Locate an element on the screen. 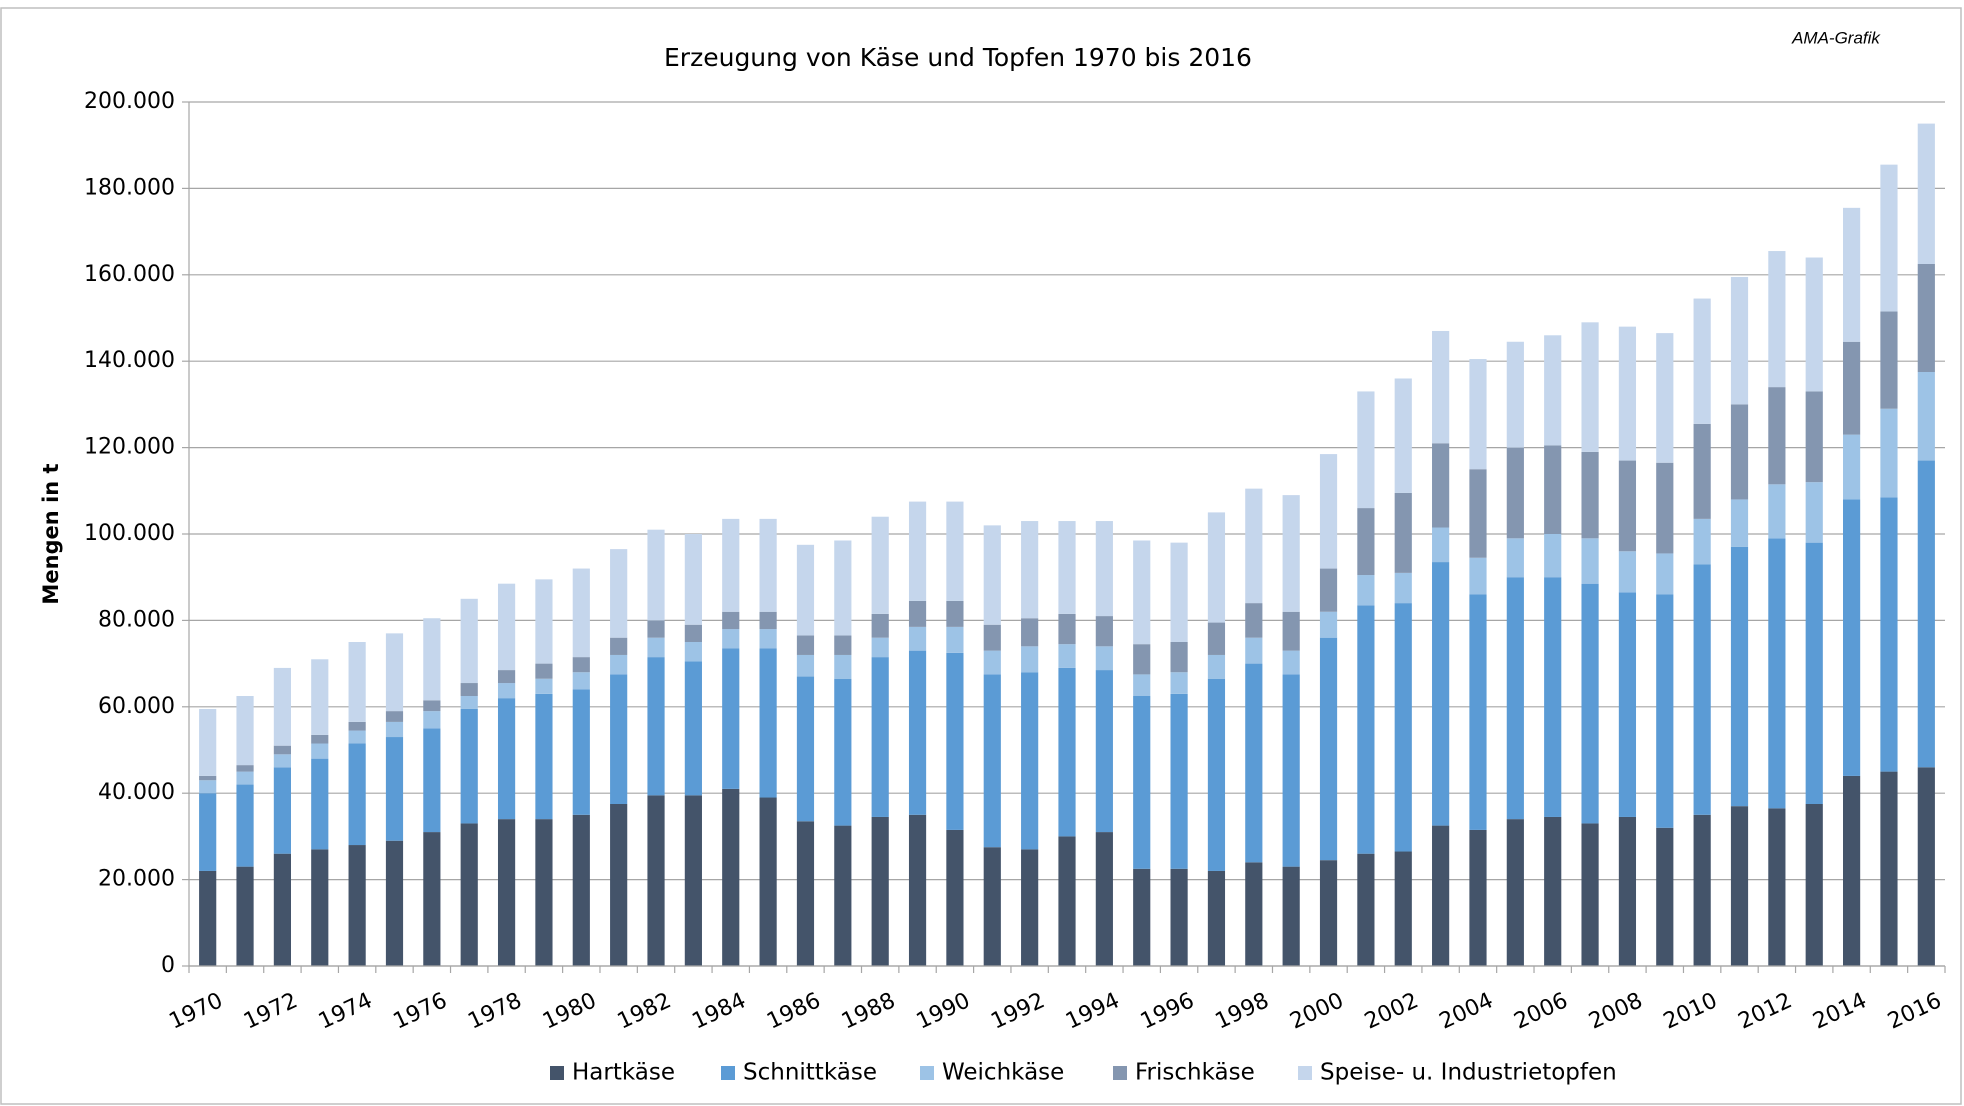 This screenshot has height=1106, width=1964. y-tick-label: 80.000 is located at coordinates (136, 619).